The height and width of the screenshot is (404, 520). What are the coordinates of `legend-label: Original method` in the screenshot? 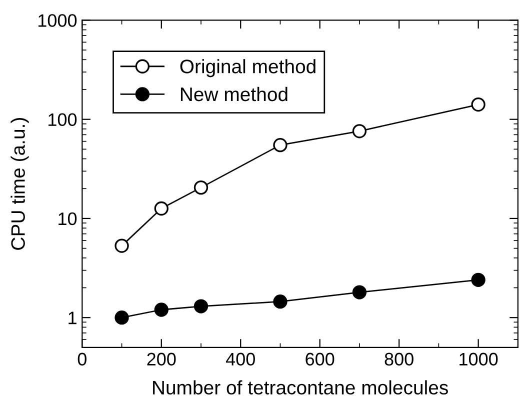 It's located at (248, 68).